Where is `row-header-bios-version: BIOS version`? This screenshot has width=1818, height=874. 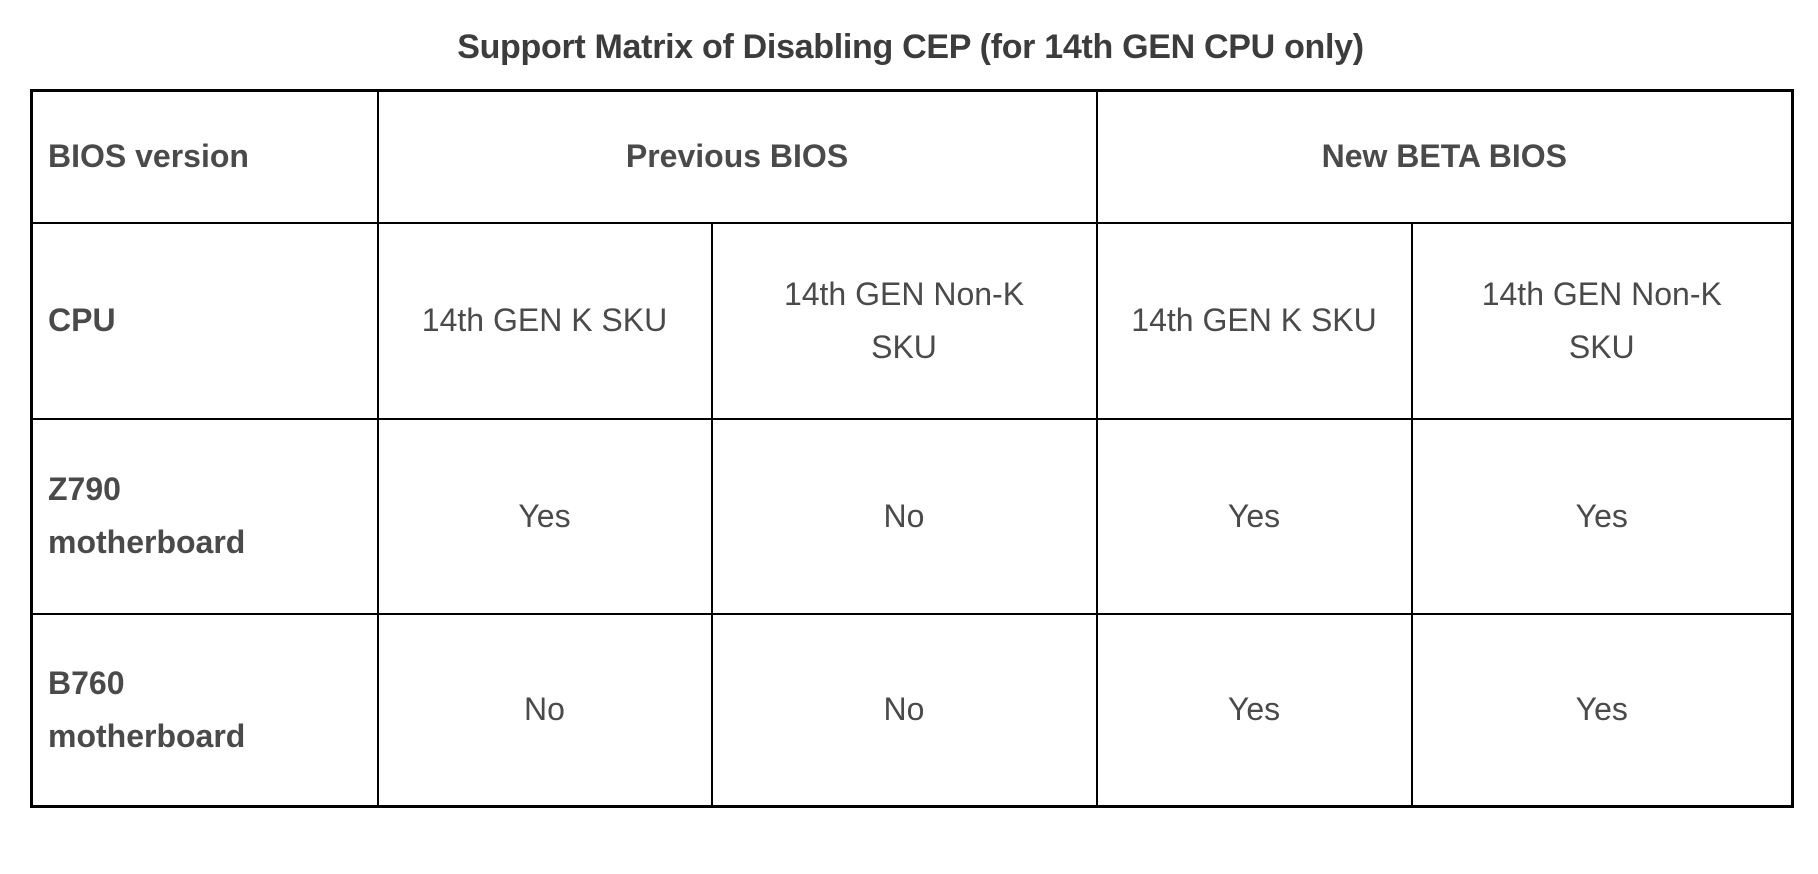 row-header-bios-version: BIOS version is located at coordinates (204, 156).